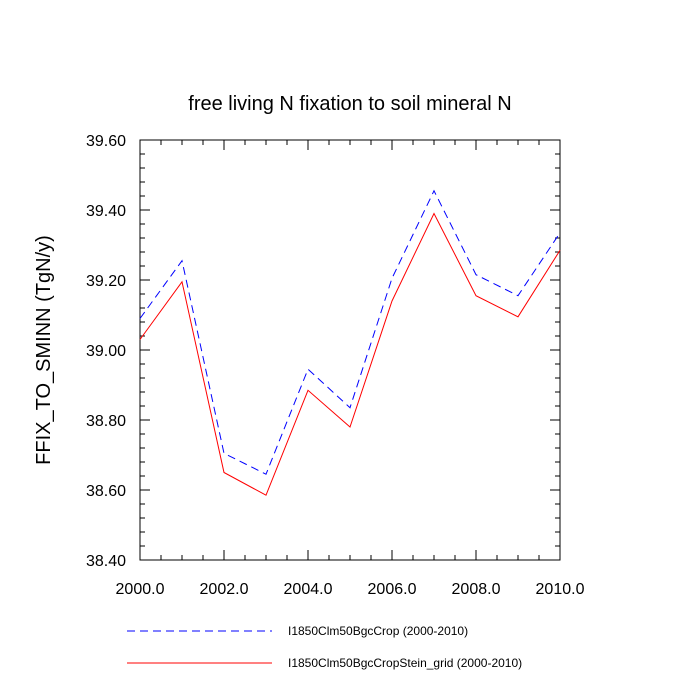  What do you see at coordinates (106, 141) in the screenshot?
I see `y-tick-label: 39.60` at bounding box center [106, 141].